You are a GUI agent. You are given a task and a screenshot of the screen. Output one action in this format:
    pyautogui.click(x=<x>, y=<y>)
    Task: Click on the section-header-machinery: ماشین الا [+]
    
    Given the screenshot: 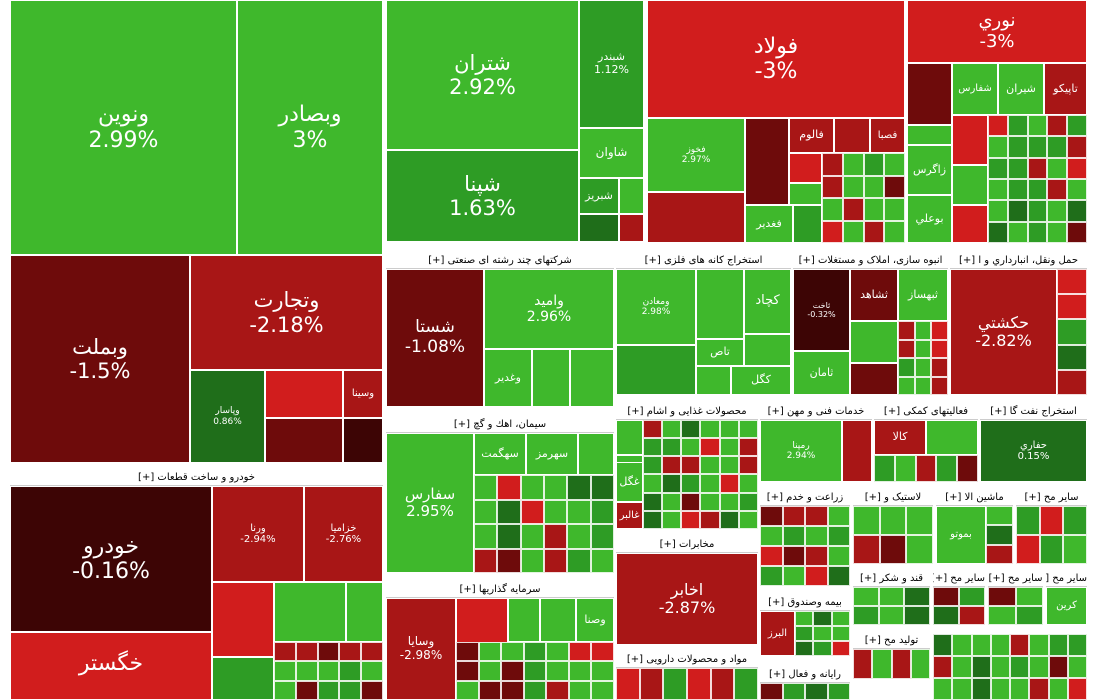 What is the action you would take?
    pyautogui.click(x=974, y=498)
    